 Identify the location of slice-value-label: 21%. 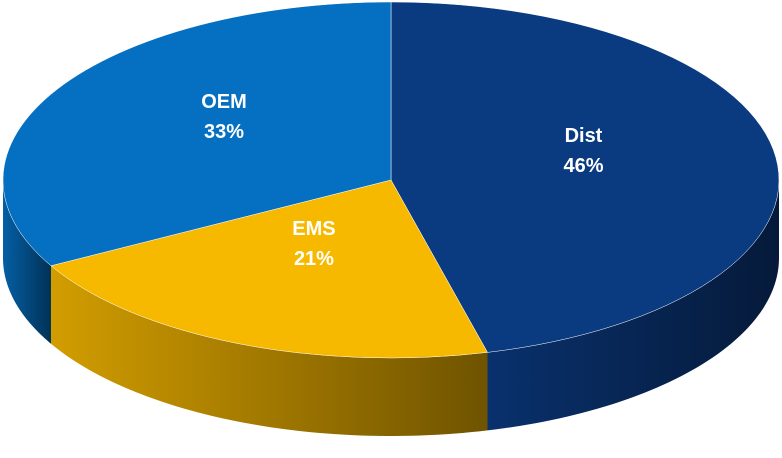
(314, 259).